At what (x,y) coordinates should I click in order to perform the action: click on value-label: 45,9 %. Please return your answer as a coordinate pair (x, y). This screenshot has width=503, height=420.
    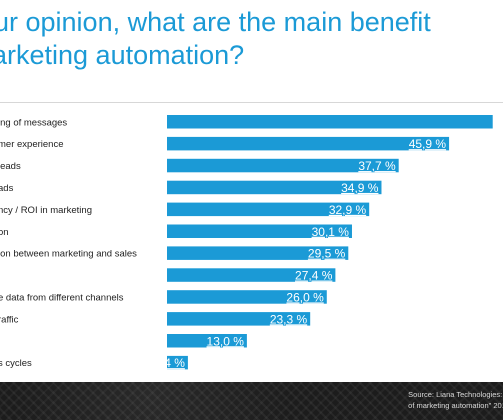
    Looking at the image, I should click on (428, 144).